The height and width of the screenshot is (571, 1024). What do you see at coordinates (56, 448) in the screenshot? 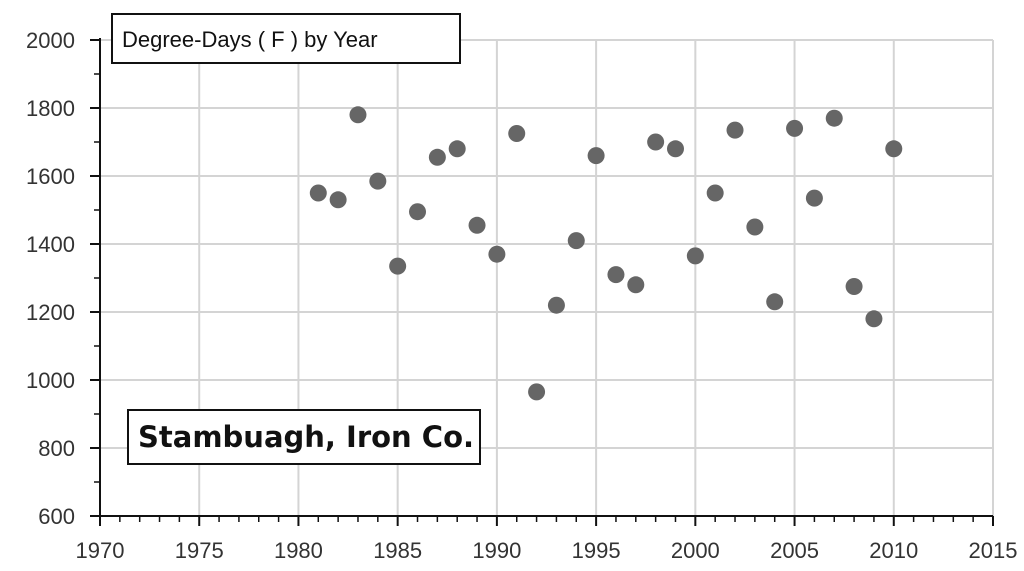
I see `y-tick-label: 800` at bounding box center [56, 448].